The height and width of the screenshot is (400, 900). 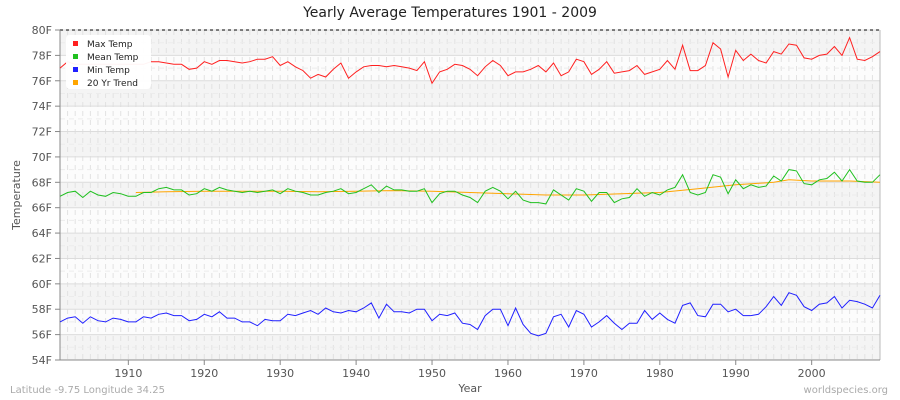 I want to click on y-tick-label: 68F, so click(x=42, y=182).